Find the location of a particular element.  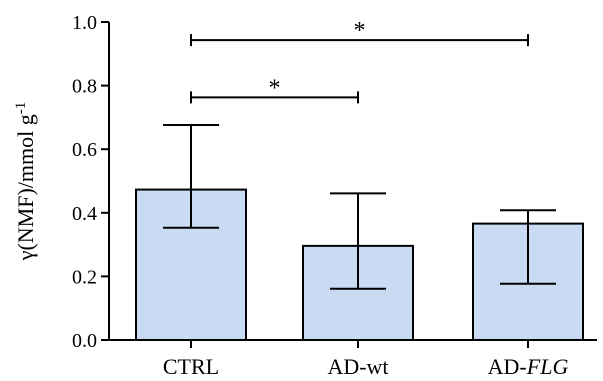

category-label: AD-wt is located at coordinates (357, 366).